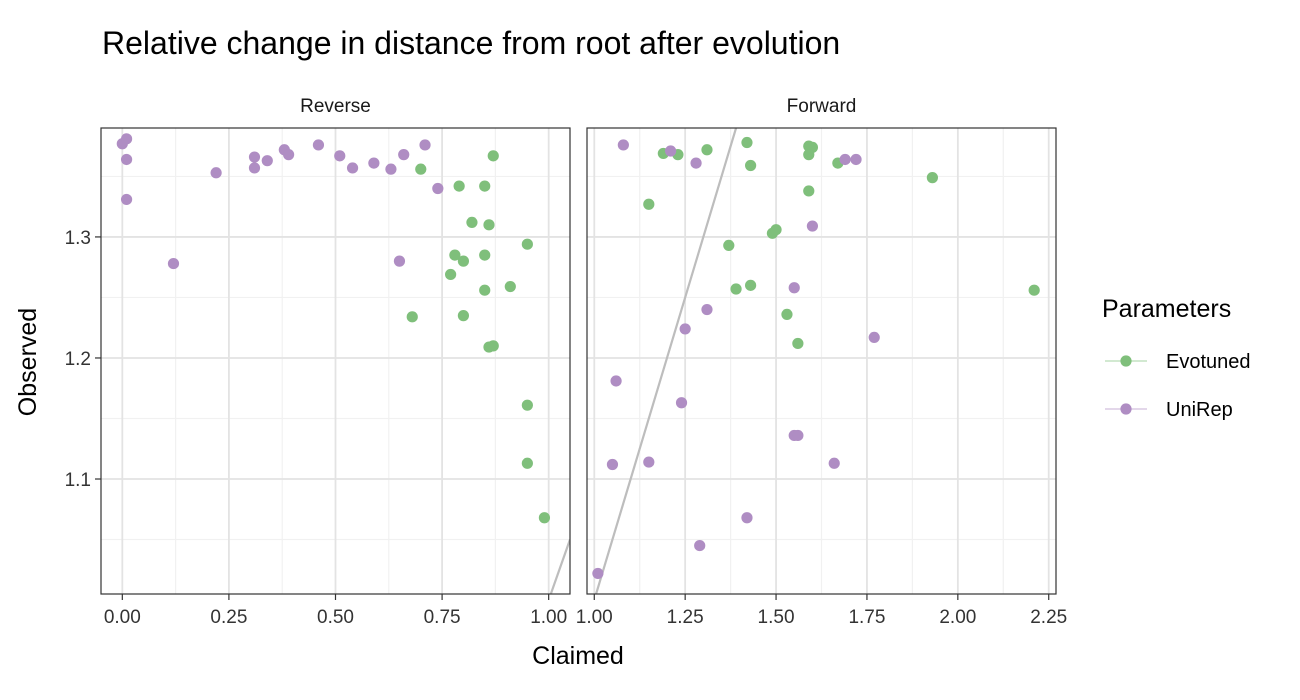 The height and width of the screenshot is (700, 1300). What do you see at coordinates (335, 617) in the screenshot?
I see `x-tick-label: 0.50` at bounding box center [335, 617].